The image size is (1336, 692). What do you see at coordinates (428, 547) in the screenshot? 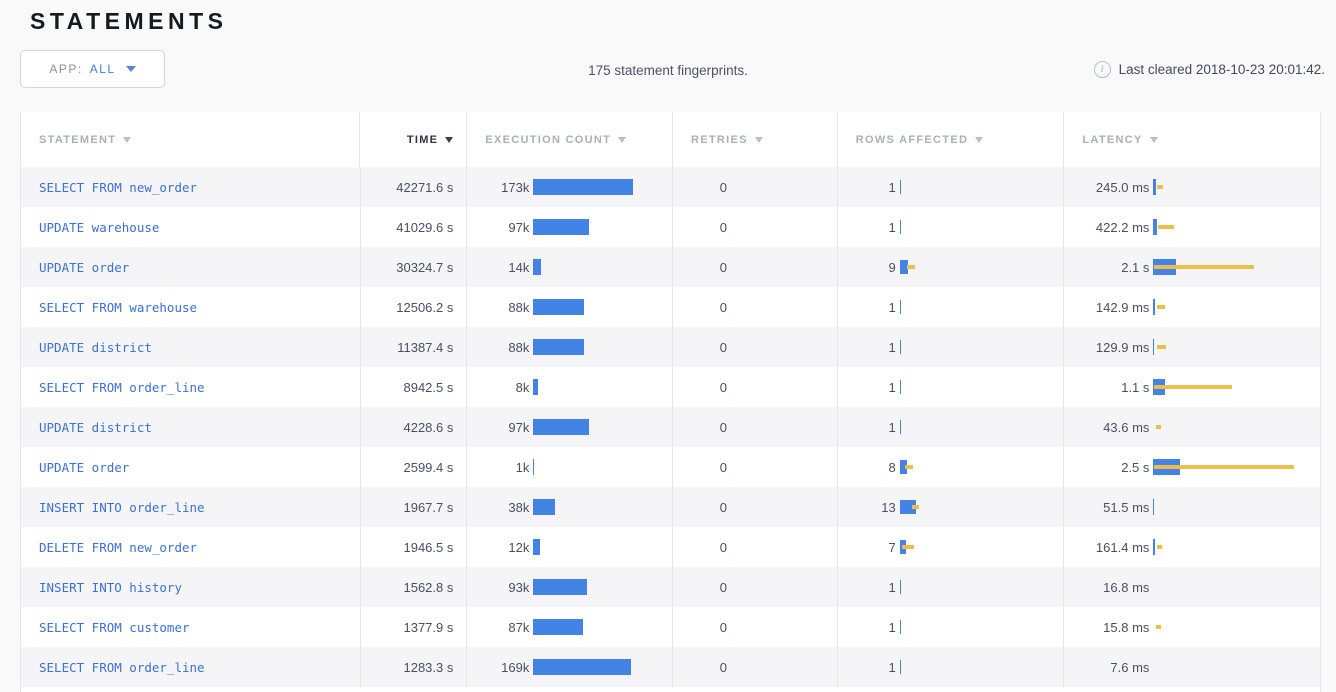
I see `time-value: 1946.5 s` at bounding box center [428, 547].